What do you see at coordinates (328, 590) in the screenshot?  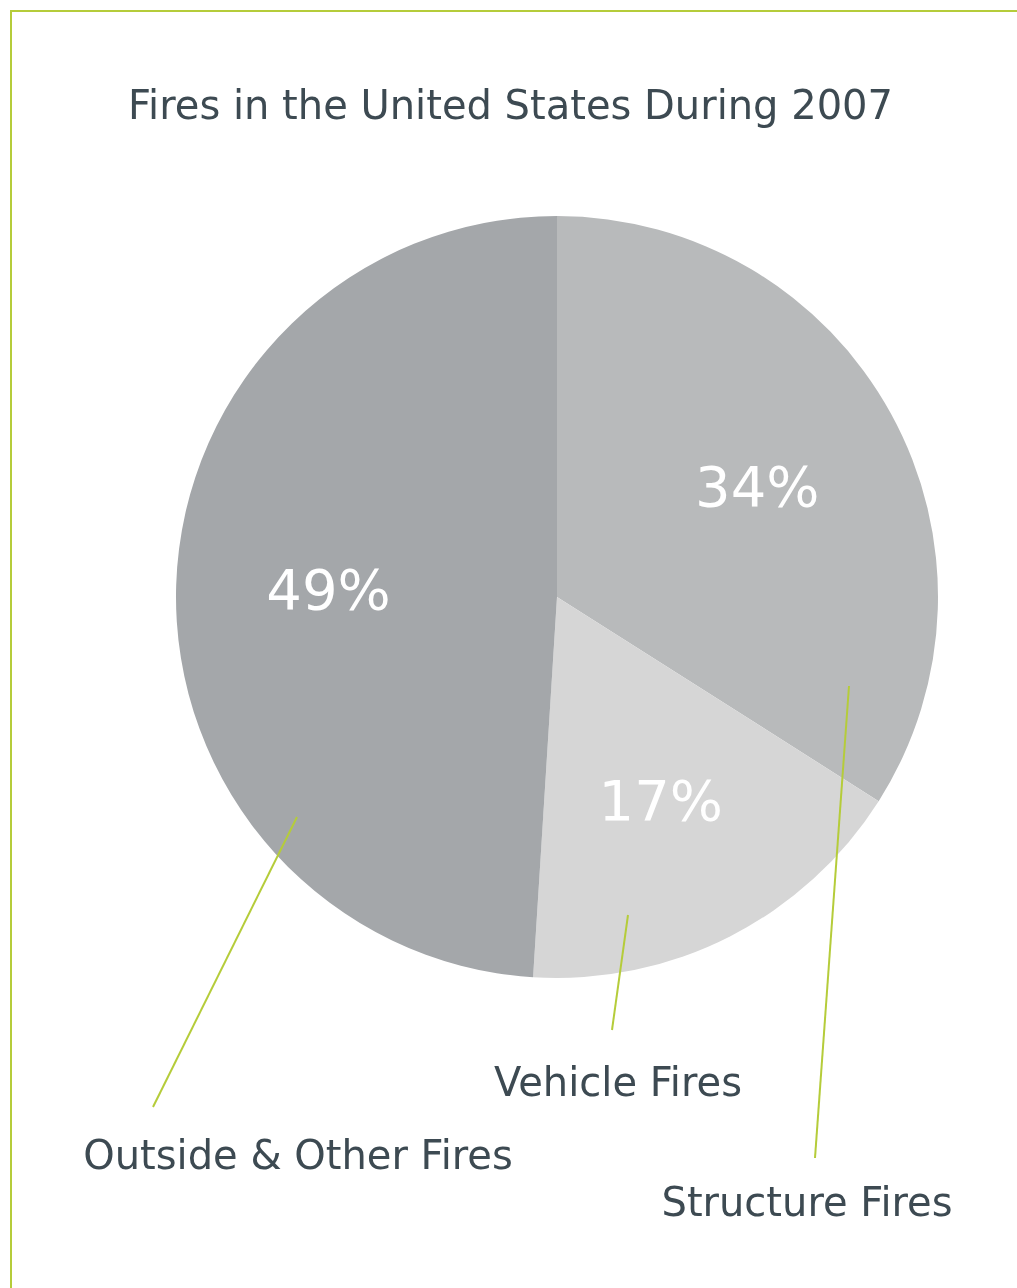 I see `data-label: 49%` at bounding box center [328, 590].